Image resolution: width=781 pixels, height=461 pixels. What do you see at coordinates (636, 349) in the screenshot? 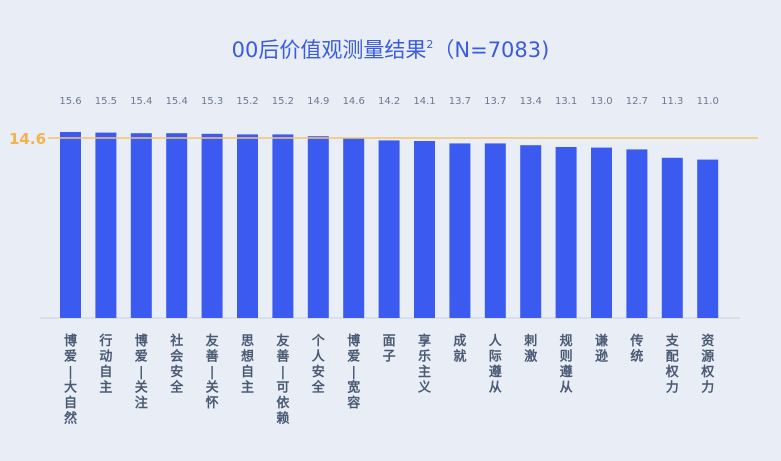
I see `category-label: 传统` at bounding box center [636, 349].